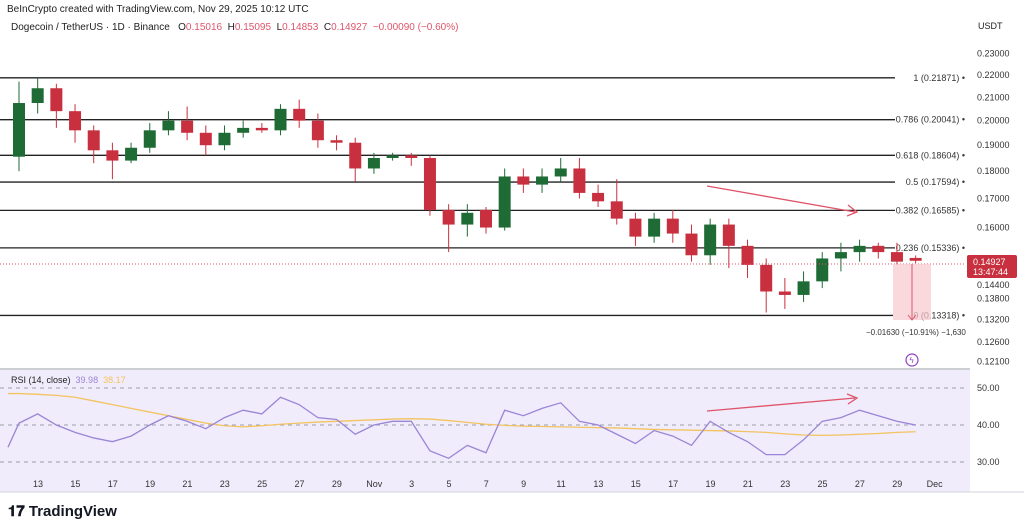  I want to click on open-label: O, so click(182, 27).